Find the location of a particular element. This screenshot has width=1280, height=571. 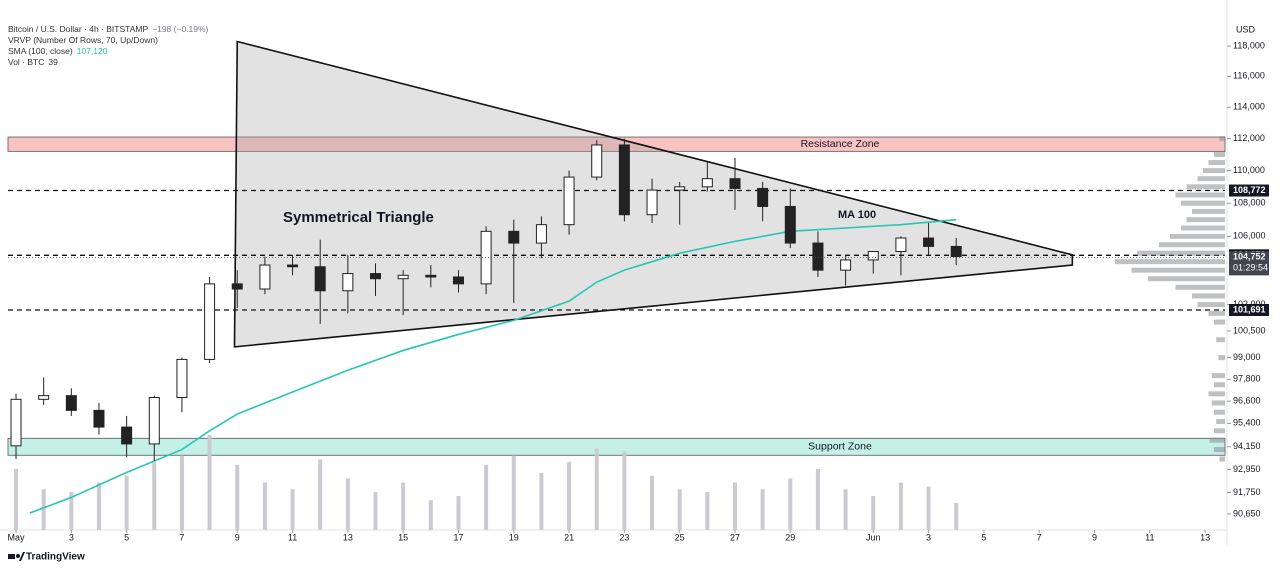

level-label: 101,691 is located at coordinates (1249, 309).